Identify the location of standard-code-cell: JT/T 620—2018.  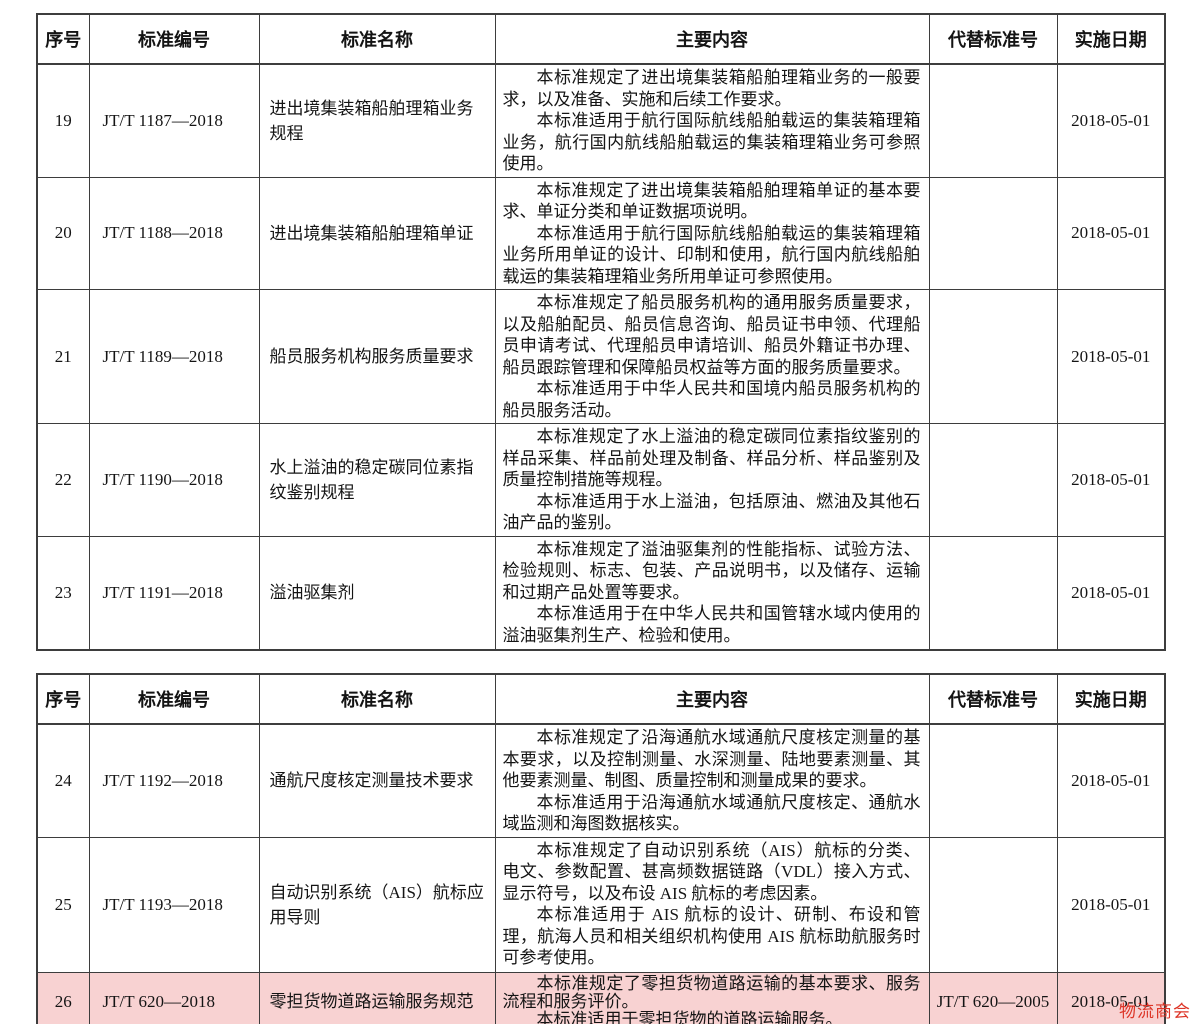
(174, 997).